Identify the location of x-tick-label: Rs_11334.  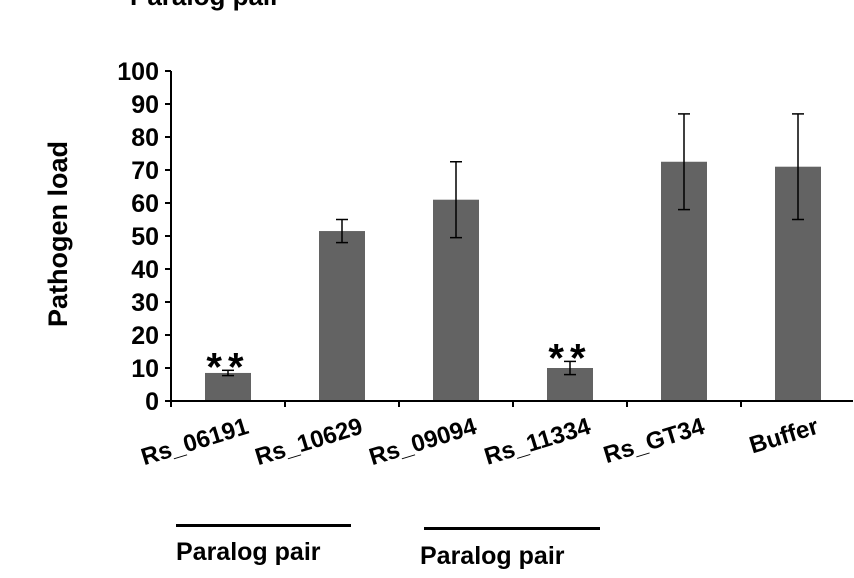
(537, 442).